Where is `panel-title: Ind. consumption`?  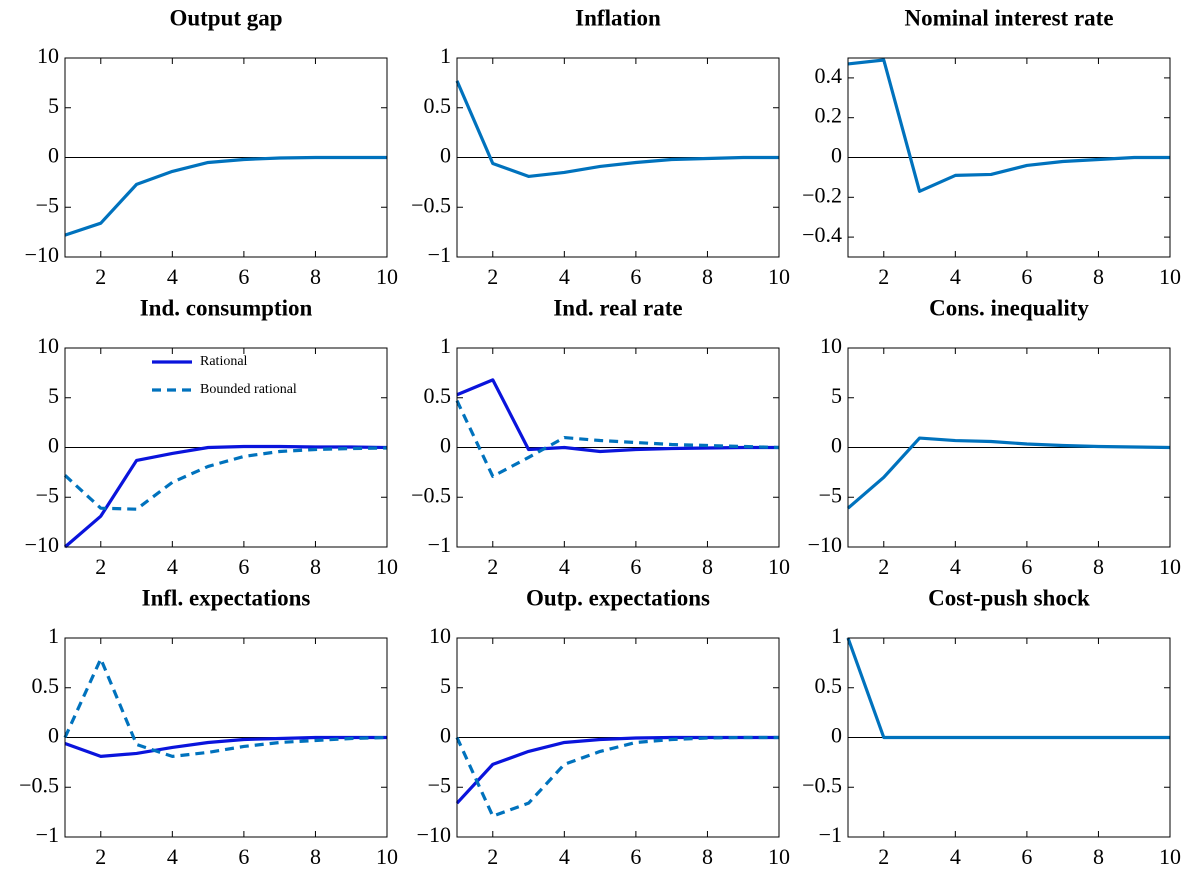
panel-title: Ind. consumption is located at coordinates (226, 307).